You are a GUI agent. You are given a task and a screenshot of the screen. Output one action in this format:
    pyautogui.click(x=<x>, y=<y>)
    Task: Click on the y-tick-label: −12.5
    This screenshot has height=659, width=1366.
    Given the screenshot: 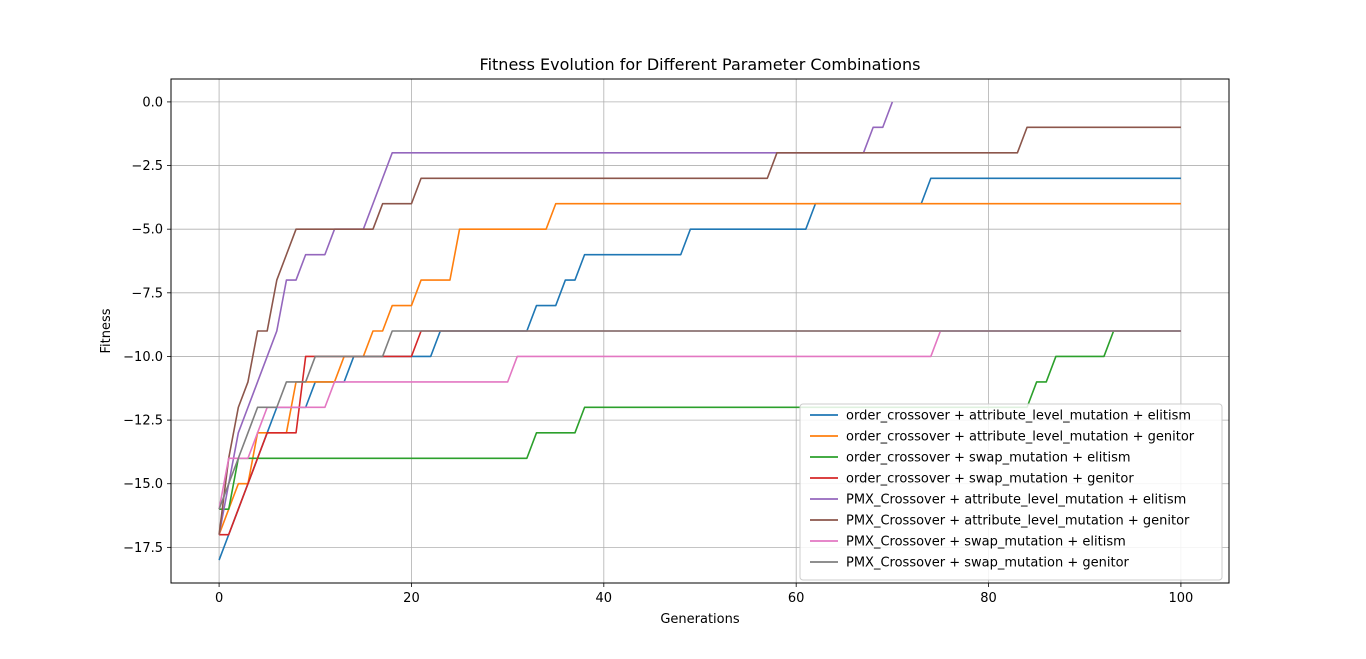 What is the action you would take?
    pyautogui.click(x=143, y=421)
    